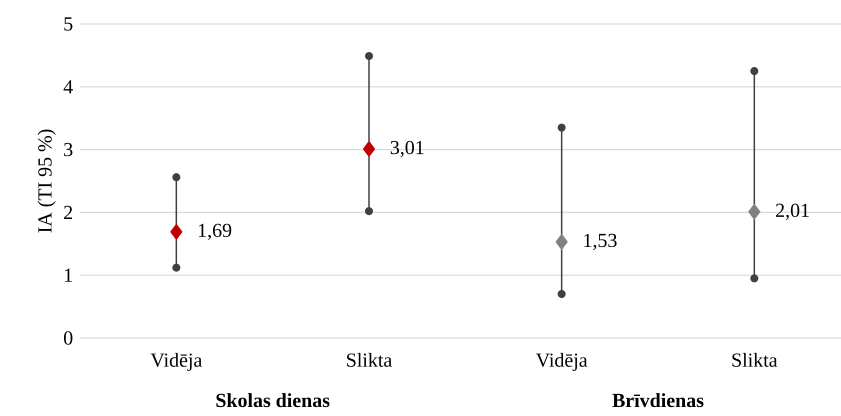  I want to click on y-axis-title: IA (TI 95 %), so click(47, 181).